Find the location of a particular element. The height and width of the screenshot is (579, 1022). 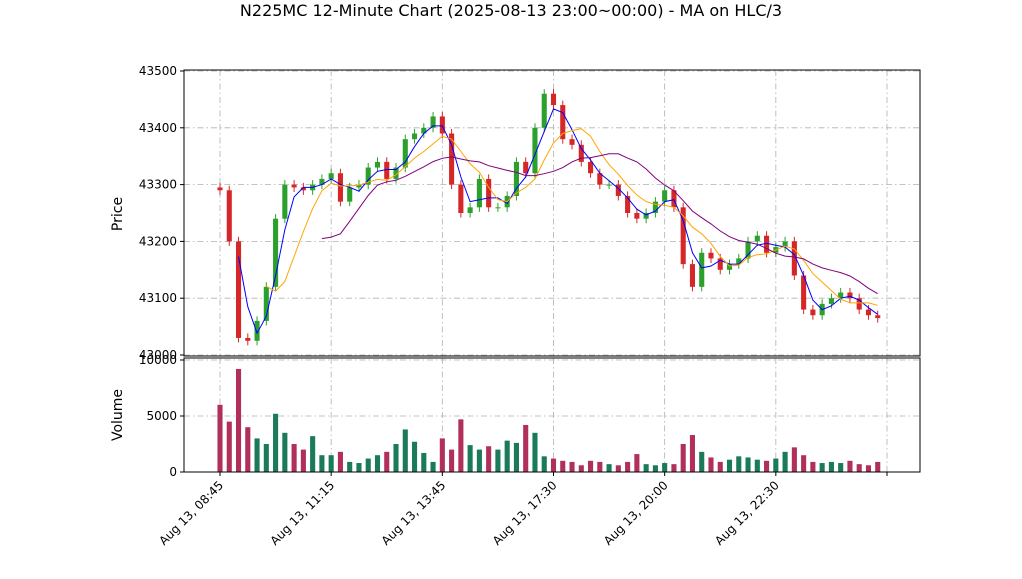

x-tick-label: Aug 13, 08:45 is located at coordinates (191, 513).